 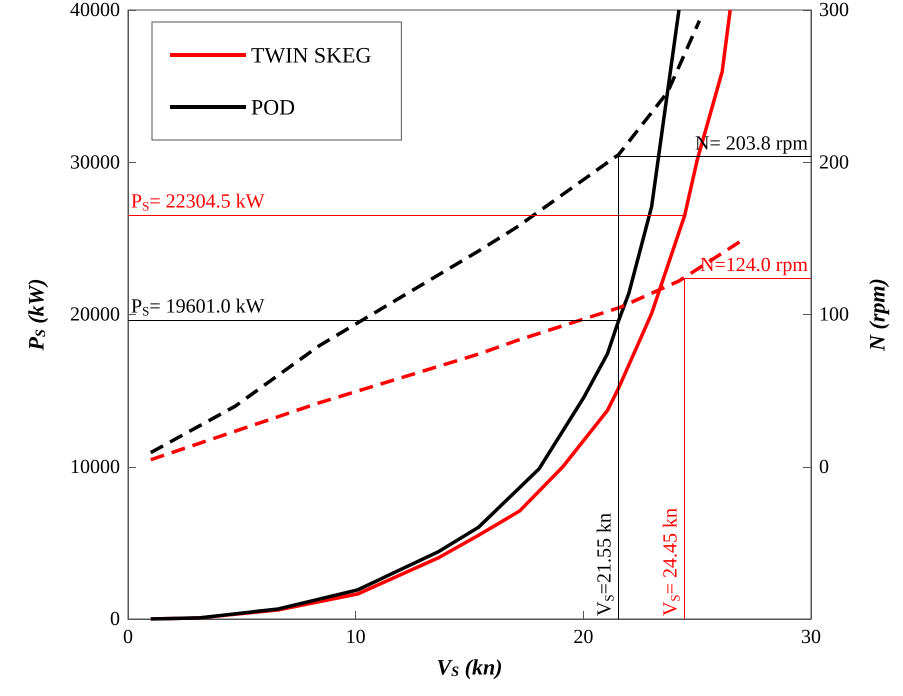 What do you see at coordinates (95, 10) in the screenshot?
I see `y-tick-label: 40000` at bounding box center [95, 10].